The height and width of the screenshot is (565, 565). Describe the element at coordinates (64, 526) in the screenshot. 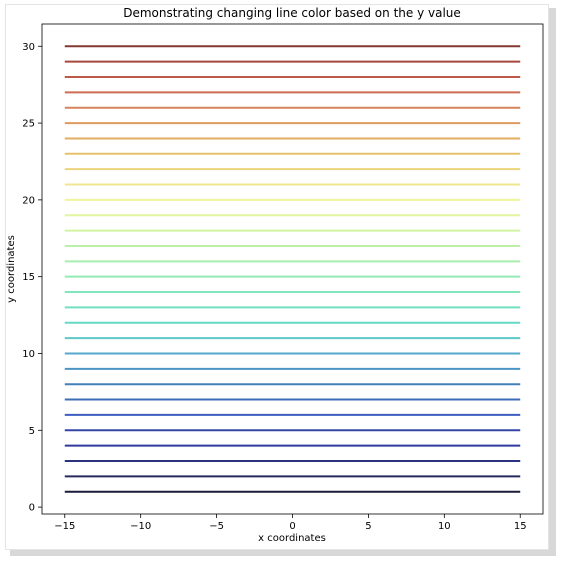

I see `x-tick-label: −15` at that location.